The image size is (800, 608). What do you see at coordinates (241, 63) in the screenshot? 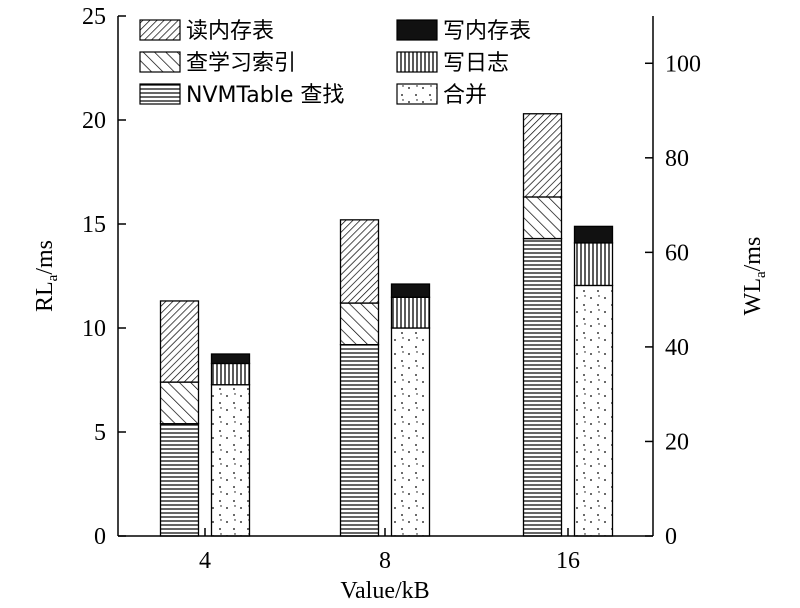
I see `legend-label-learned-index: 查学习索引` at bounding box center [241, 63].